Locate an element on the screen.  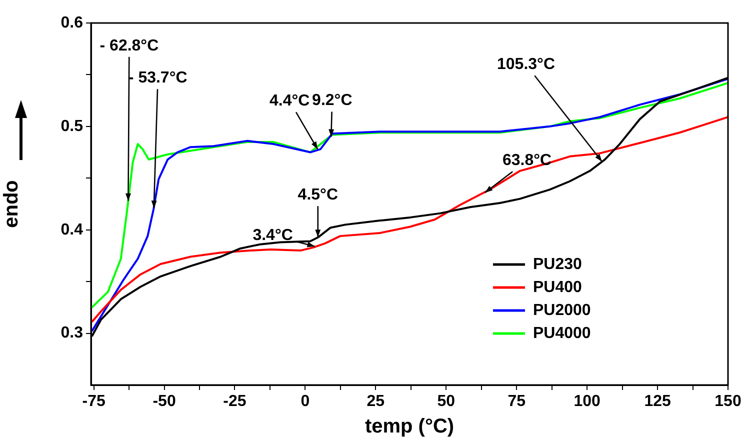
annotation: 63.8°C is located at coordinates (527, 161).